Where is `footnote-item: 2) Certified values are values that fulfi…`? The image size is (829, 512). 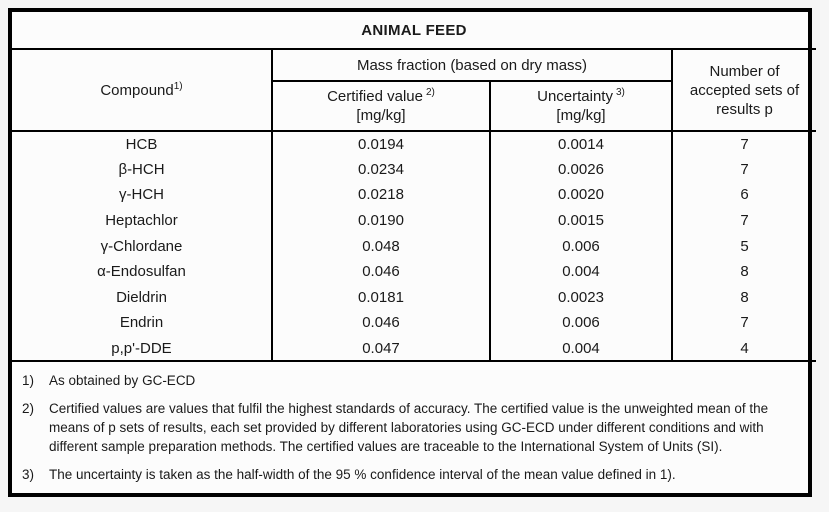
footnote-item: 2) Certified values are values that fulfi… is located at coordinates (414, 427).